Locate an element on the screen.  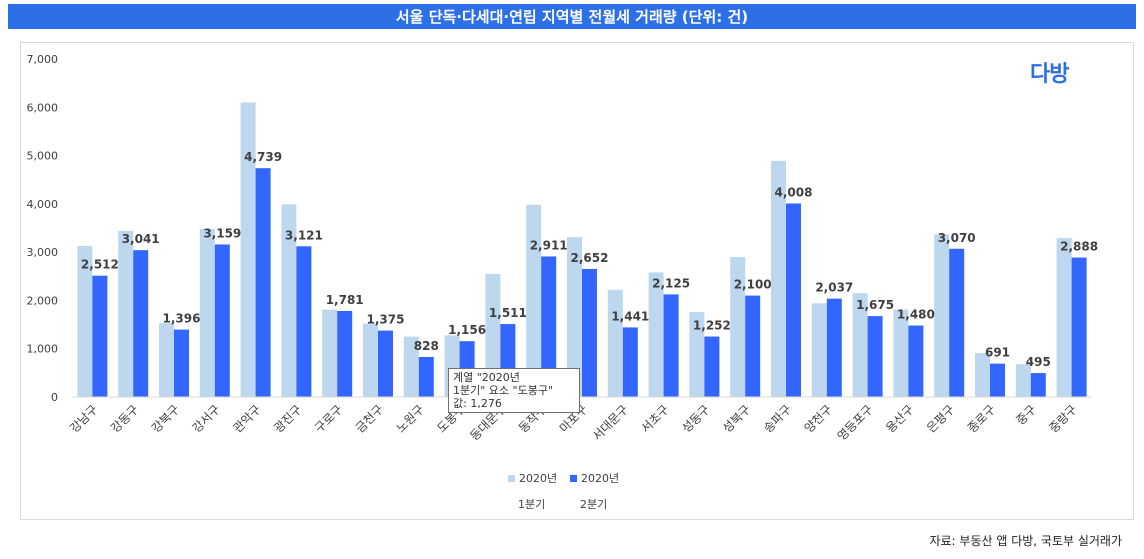
x-tick-label: 구로구 is located at coordinates (328, 418).